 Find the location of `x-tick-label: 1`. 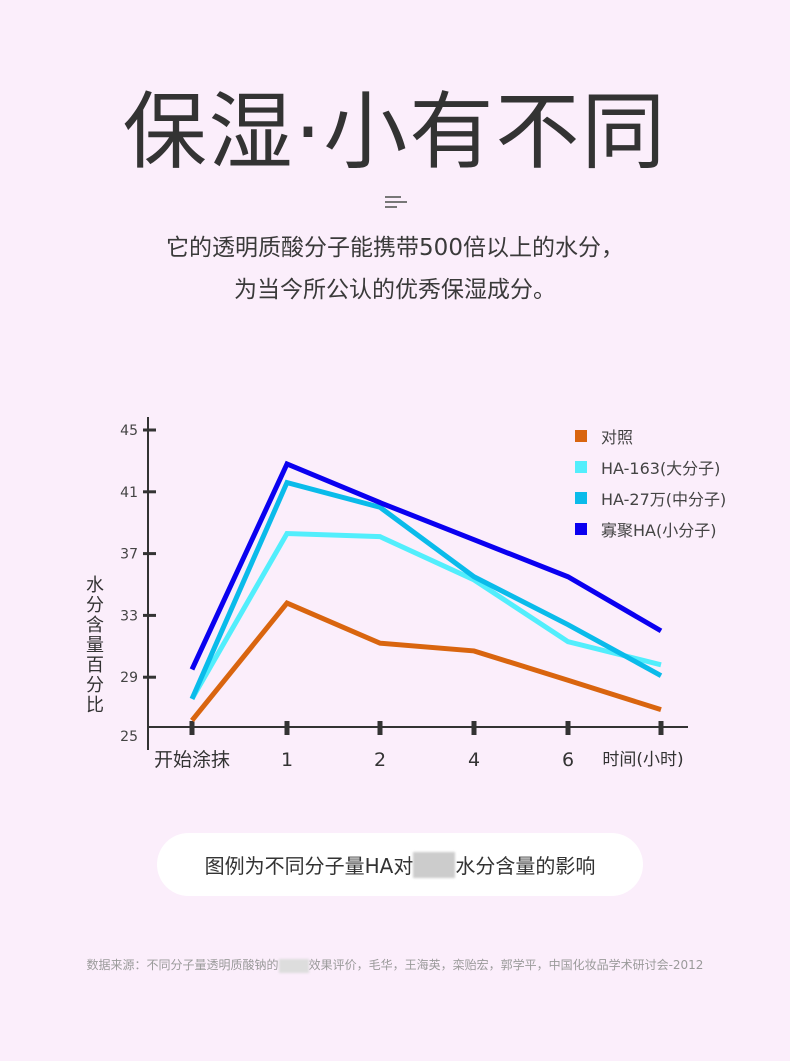

x-tick-label: 1 is located at coordinates (287, 760).